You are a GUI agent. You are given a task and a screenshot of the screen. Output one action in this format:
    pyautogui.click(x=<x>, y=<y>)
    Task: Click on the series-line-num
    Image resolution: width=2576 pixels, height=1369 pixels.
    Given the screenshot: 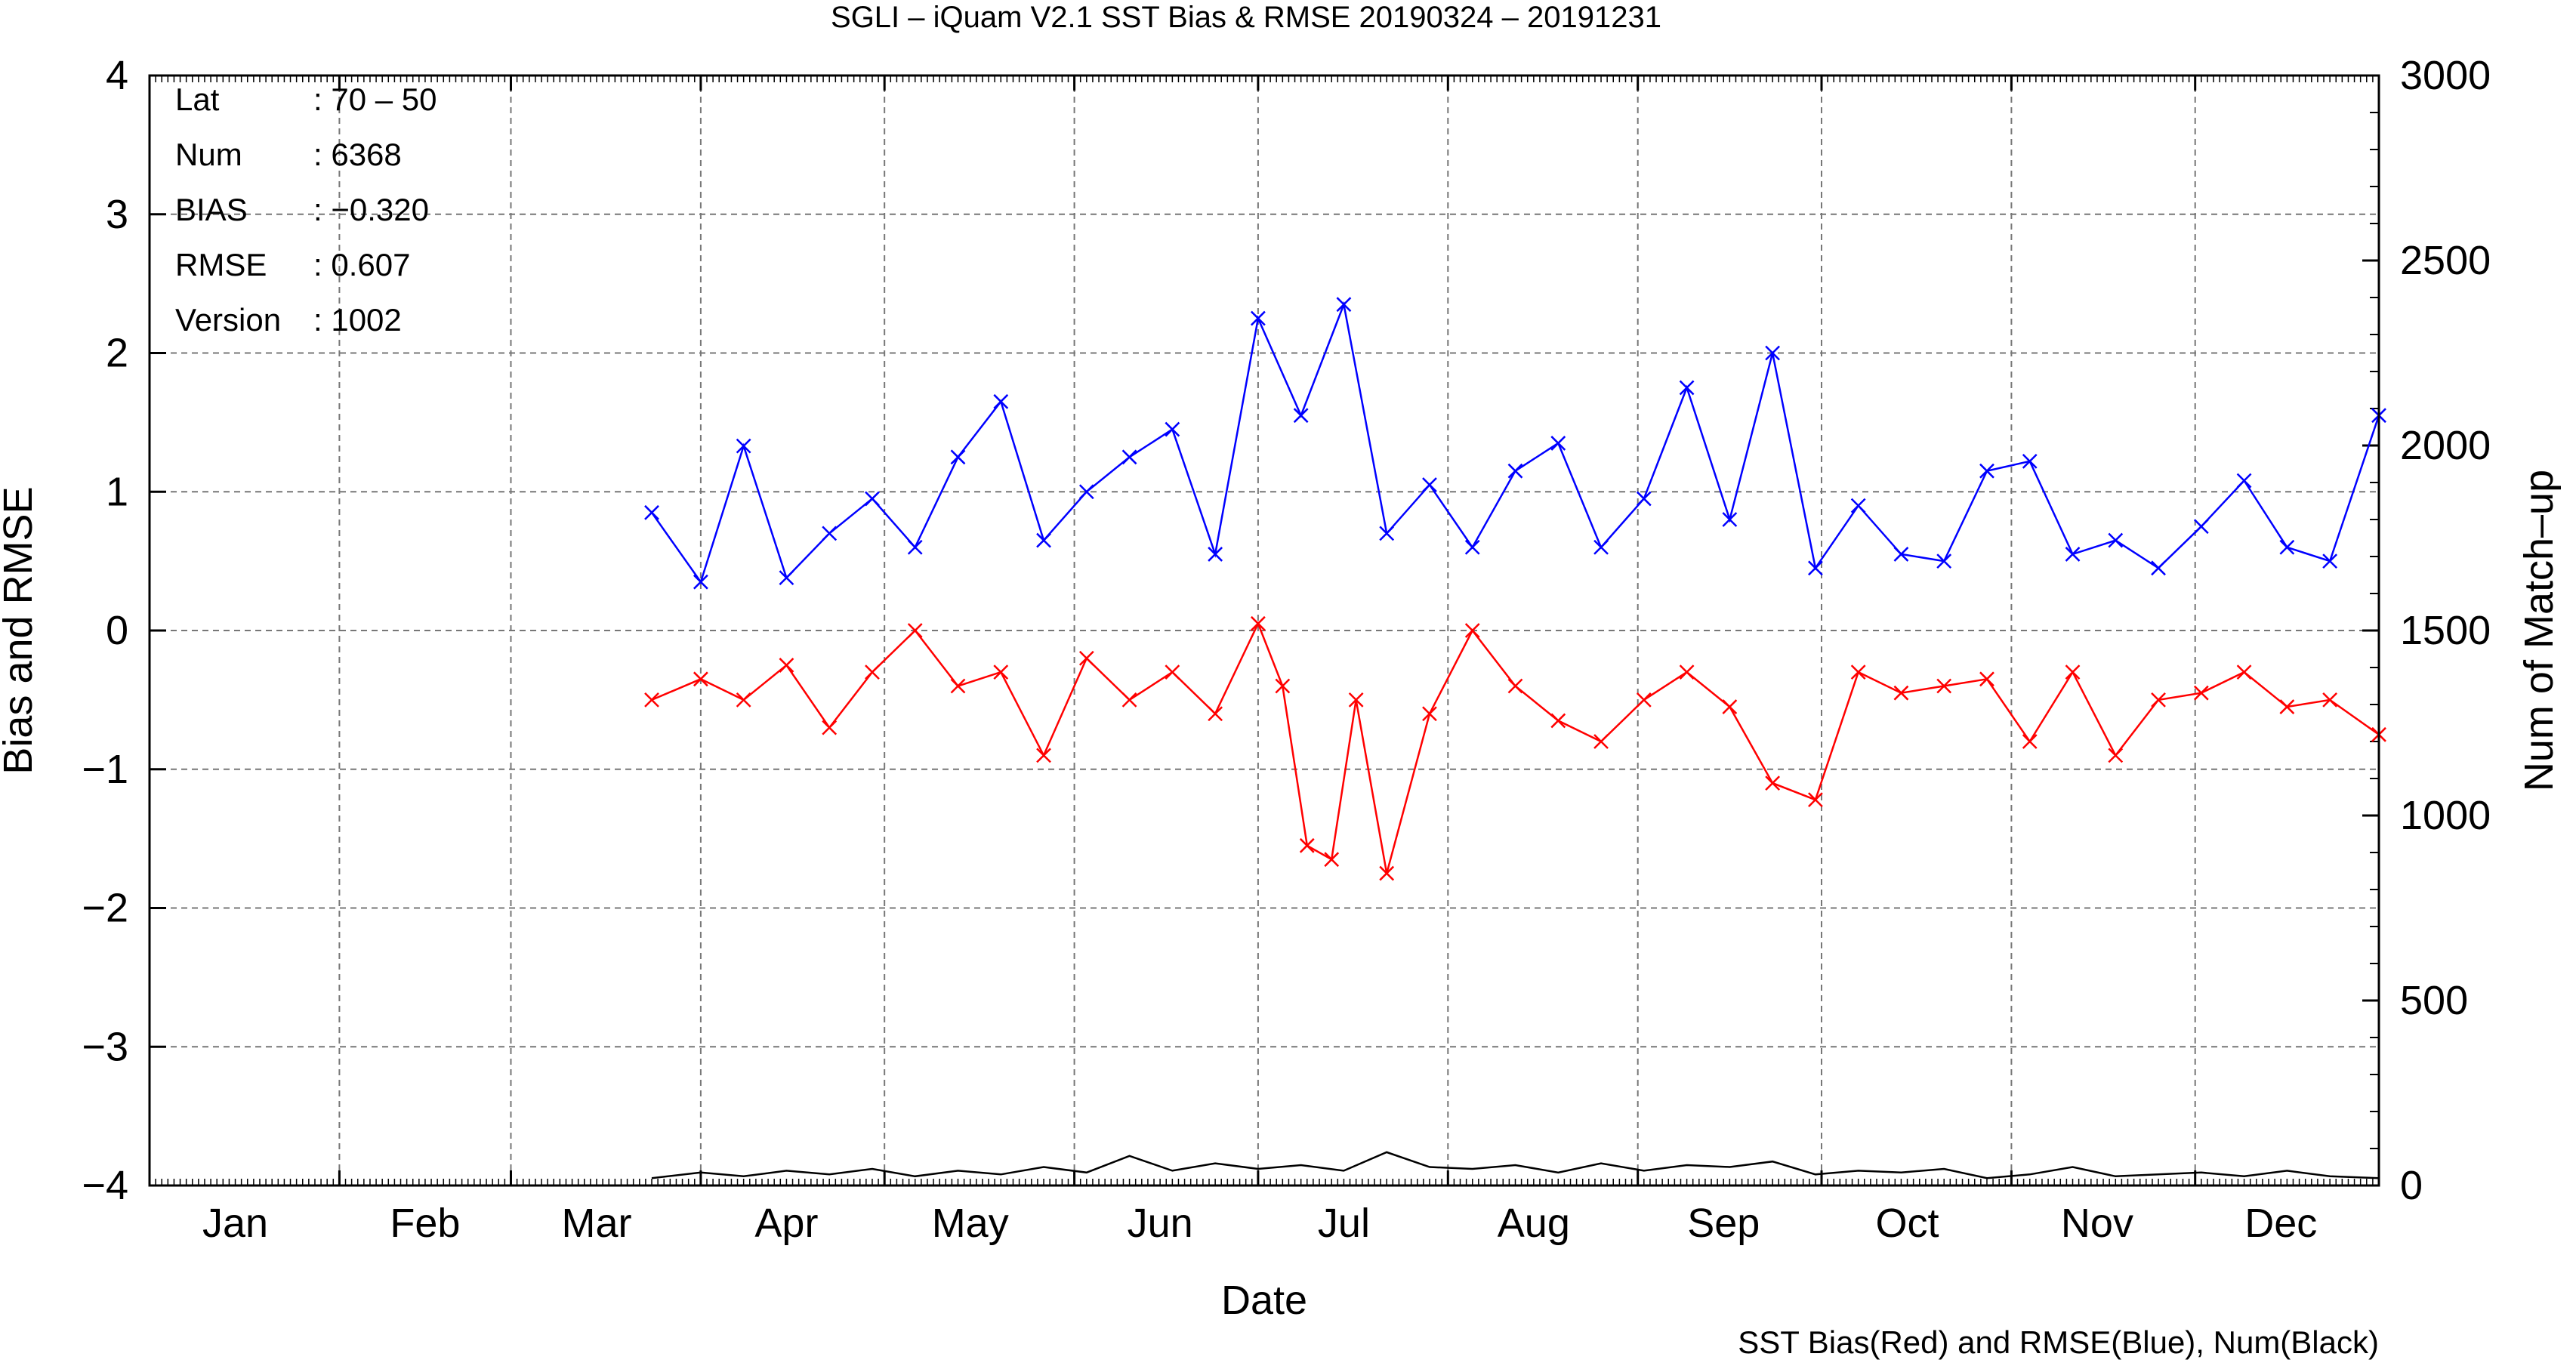 What is the action you would take?
    pyautogui.click(x=1515, y=1165)
    